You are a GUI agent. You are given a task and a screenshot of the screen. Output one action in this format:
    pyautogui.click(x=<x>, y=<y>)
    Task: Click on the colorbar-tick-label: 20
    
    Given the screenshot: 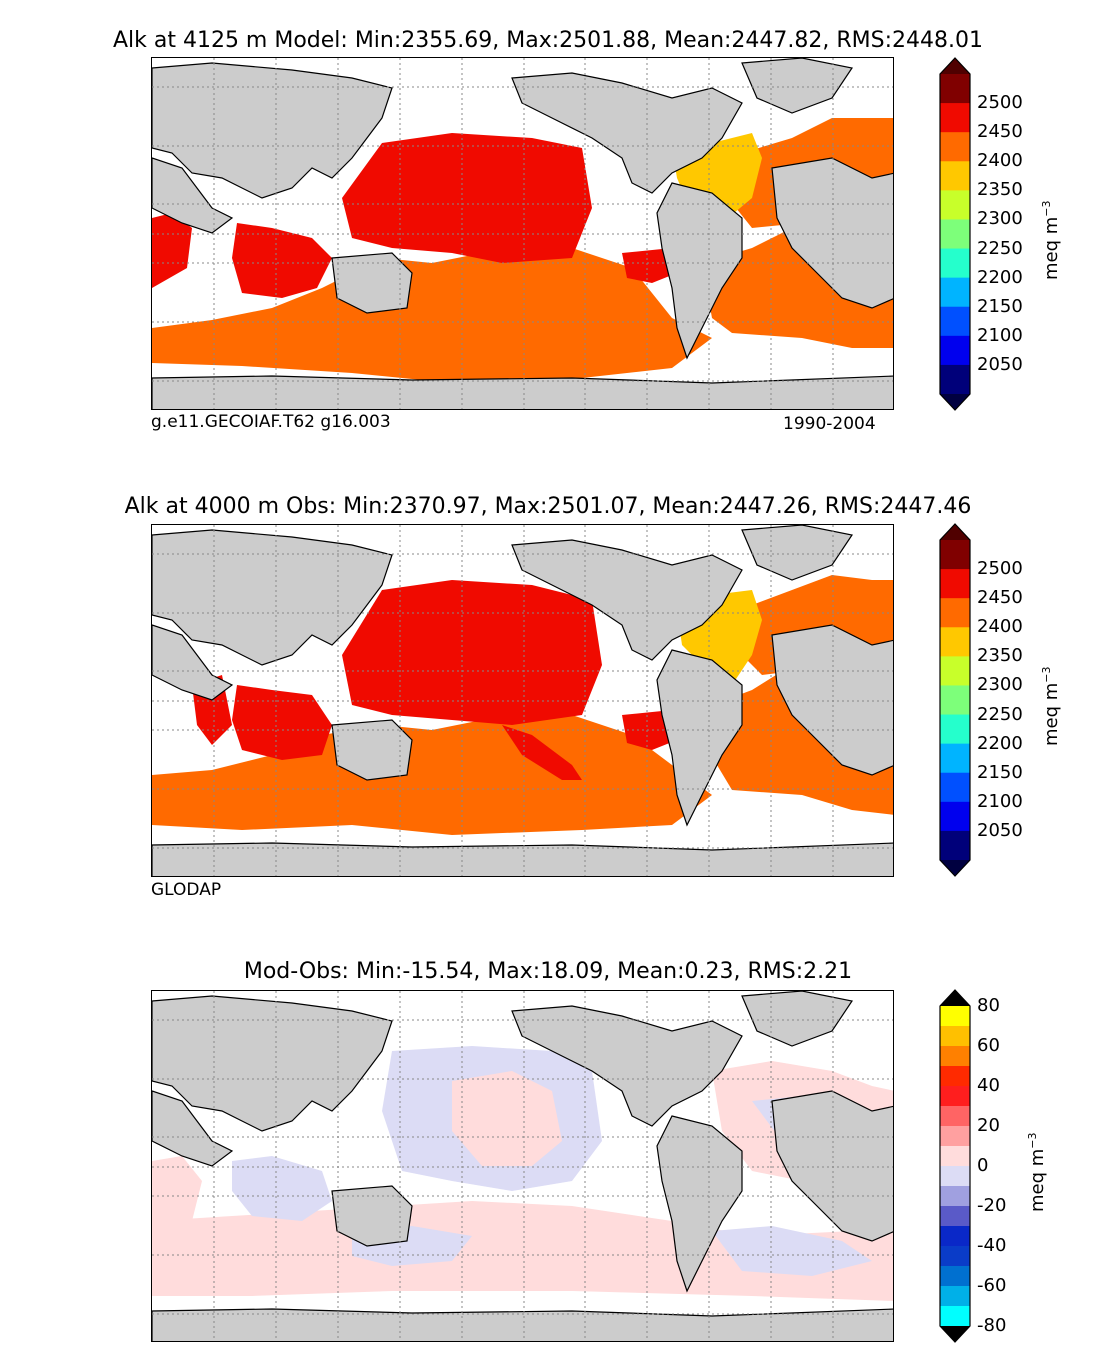 What is the action you would take?
    pyautogui.click(x=988, y=1125)
    